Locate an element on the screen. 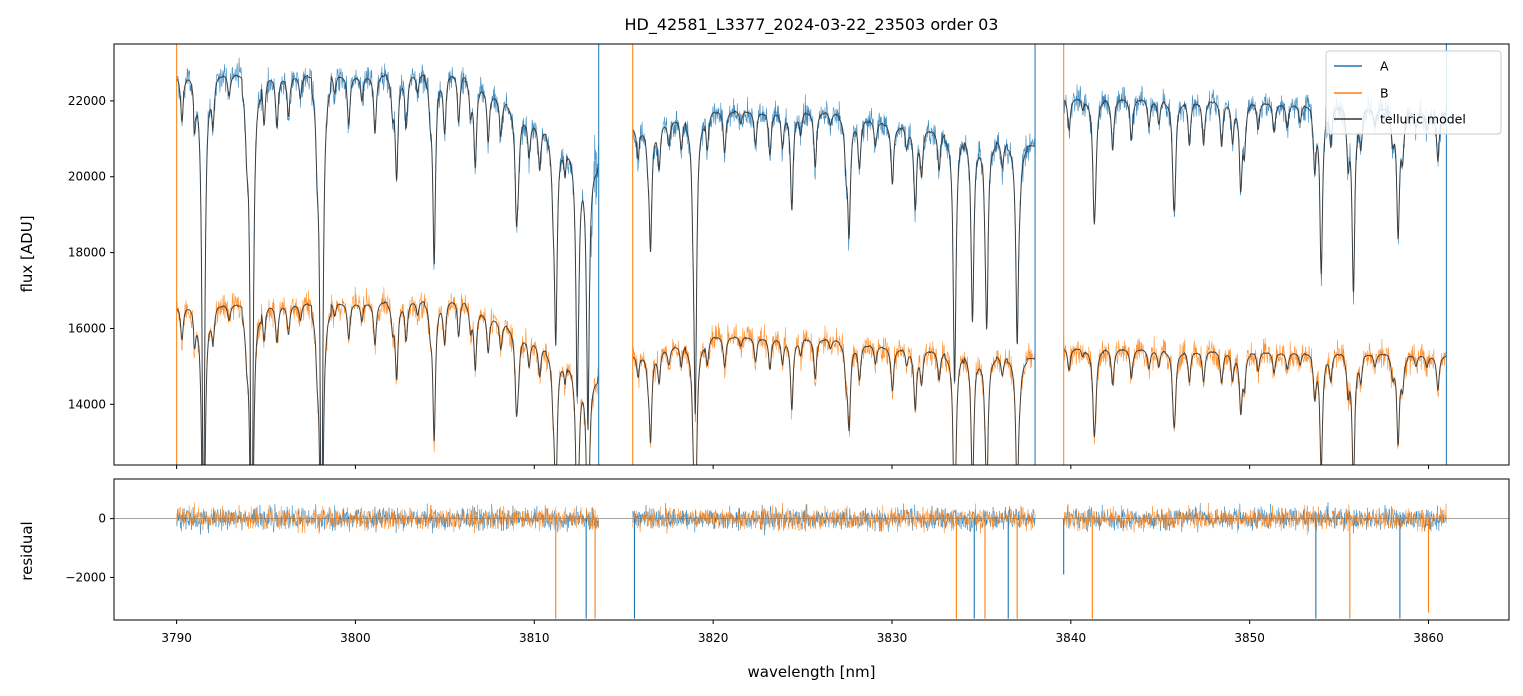 This screenshot has width=1523, height=696. legend-label-a: A is located at coordinates (1384, 66).